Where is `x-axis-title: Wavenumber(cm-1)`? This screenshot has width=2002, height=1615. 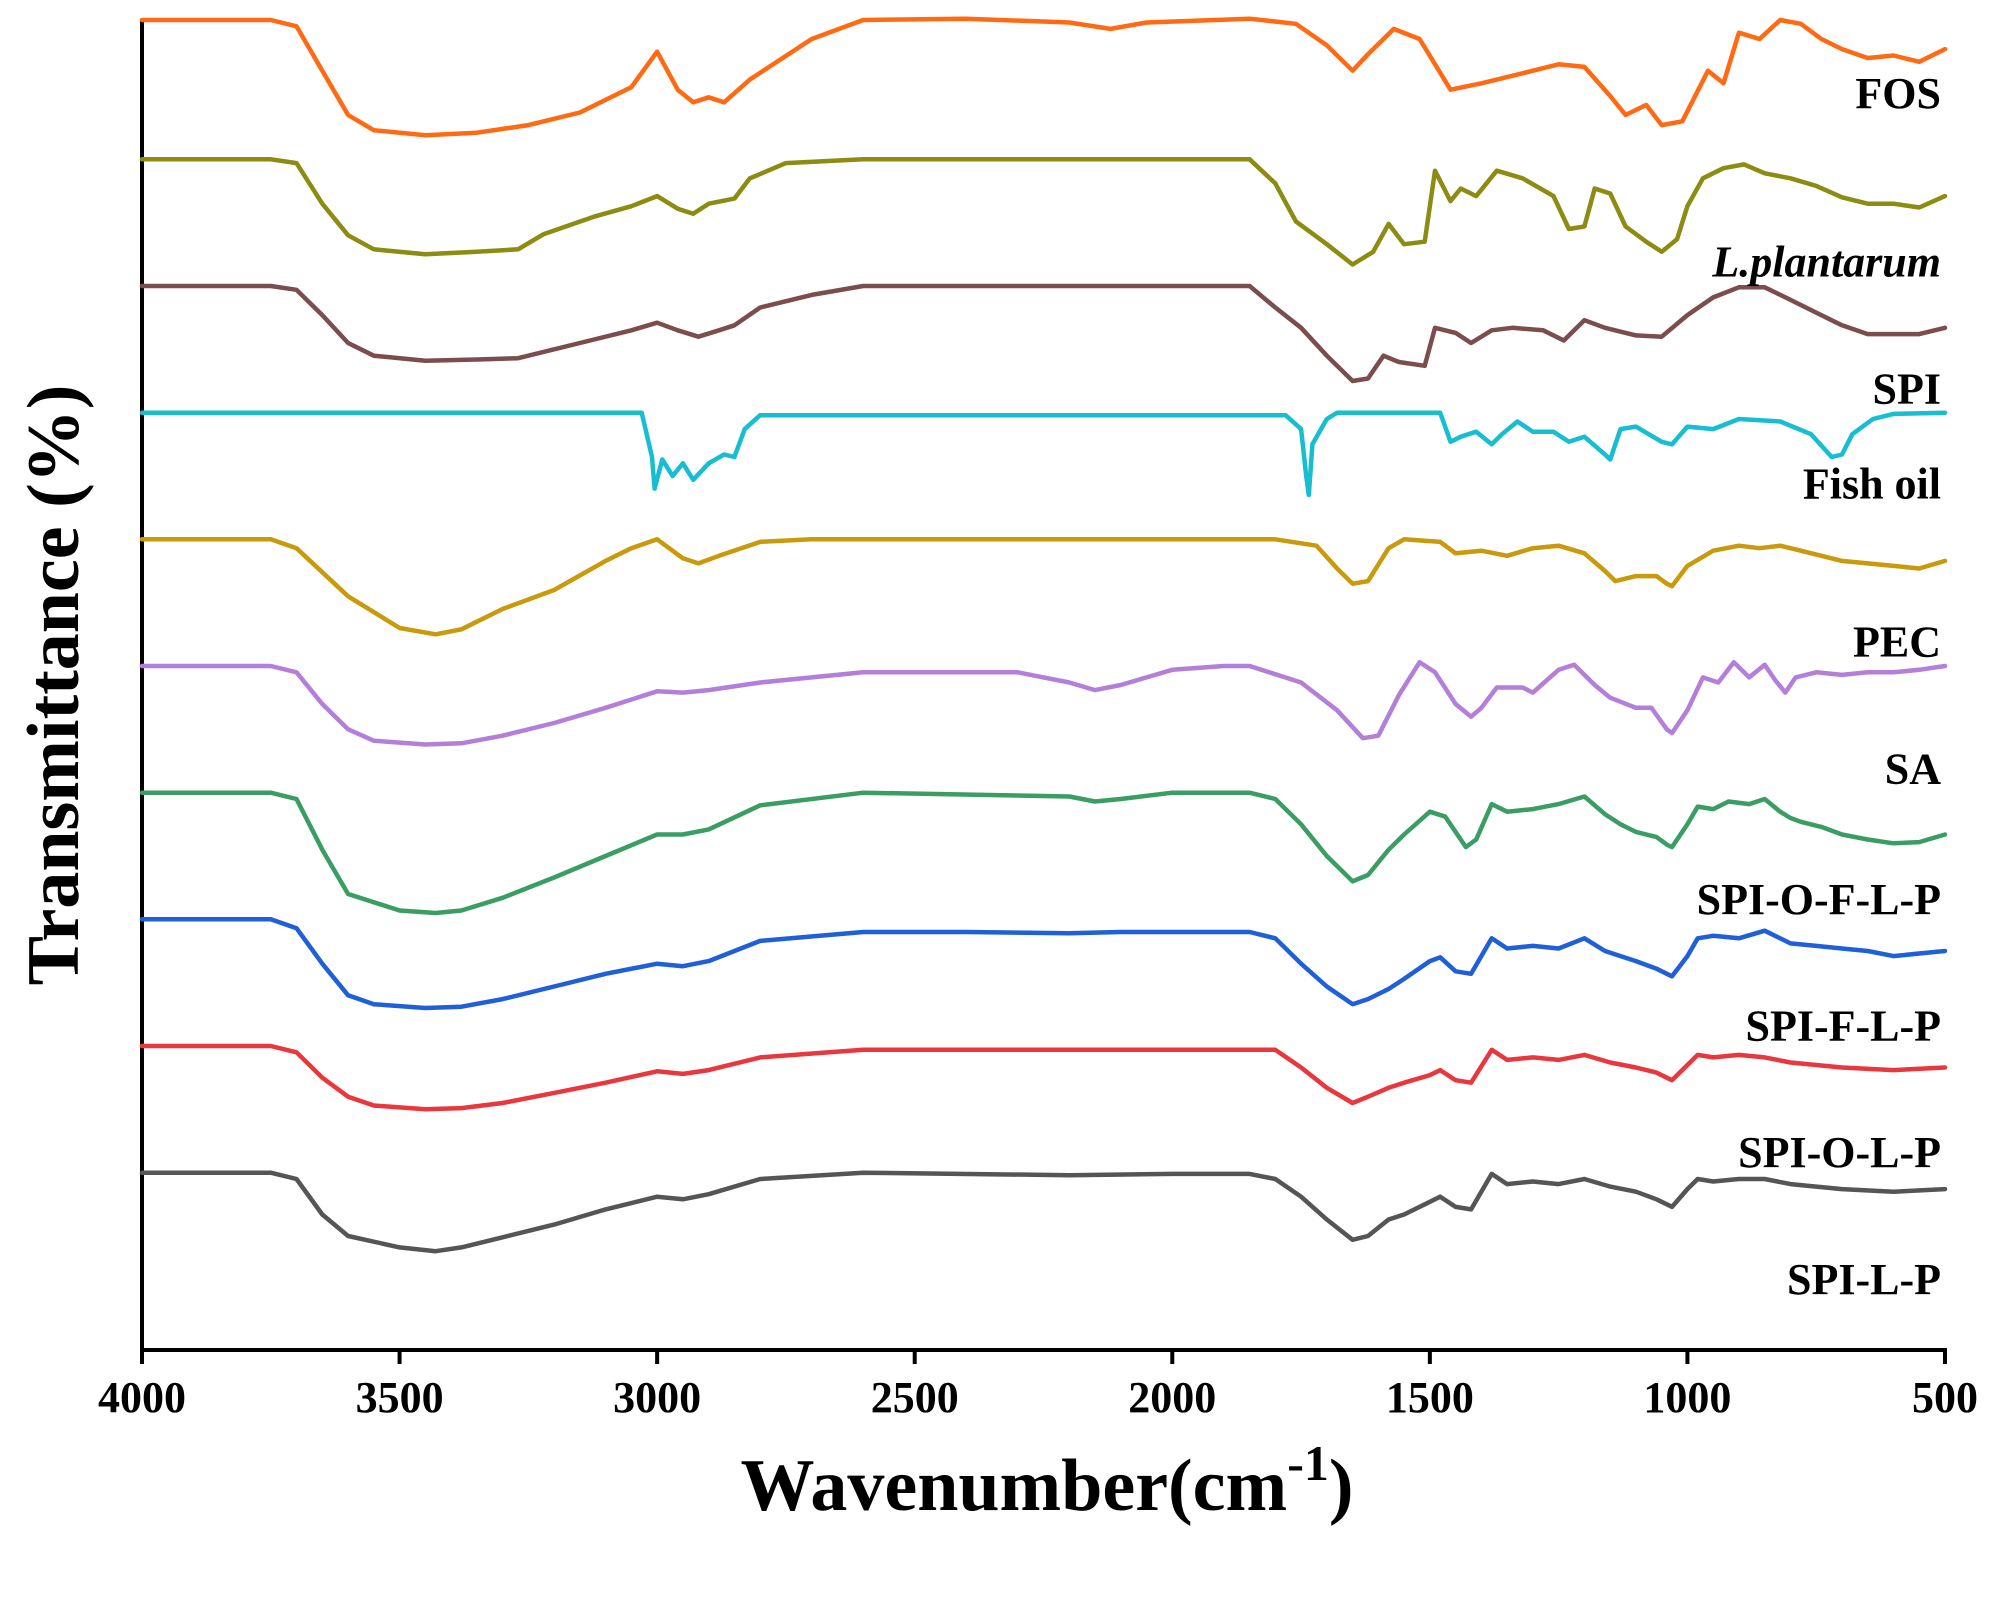 x-axis-title: Wavenumber(cm-1) is located at coordinates (1046, 1481).